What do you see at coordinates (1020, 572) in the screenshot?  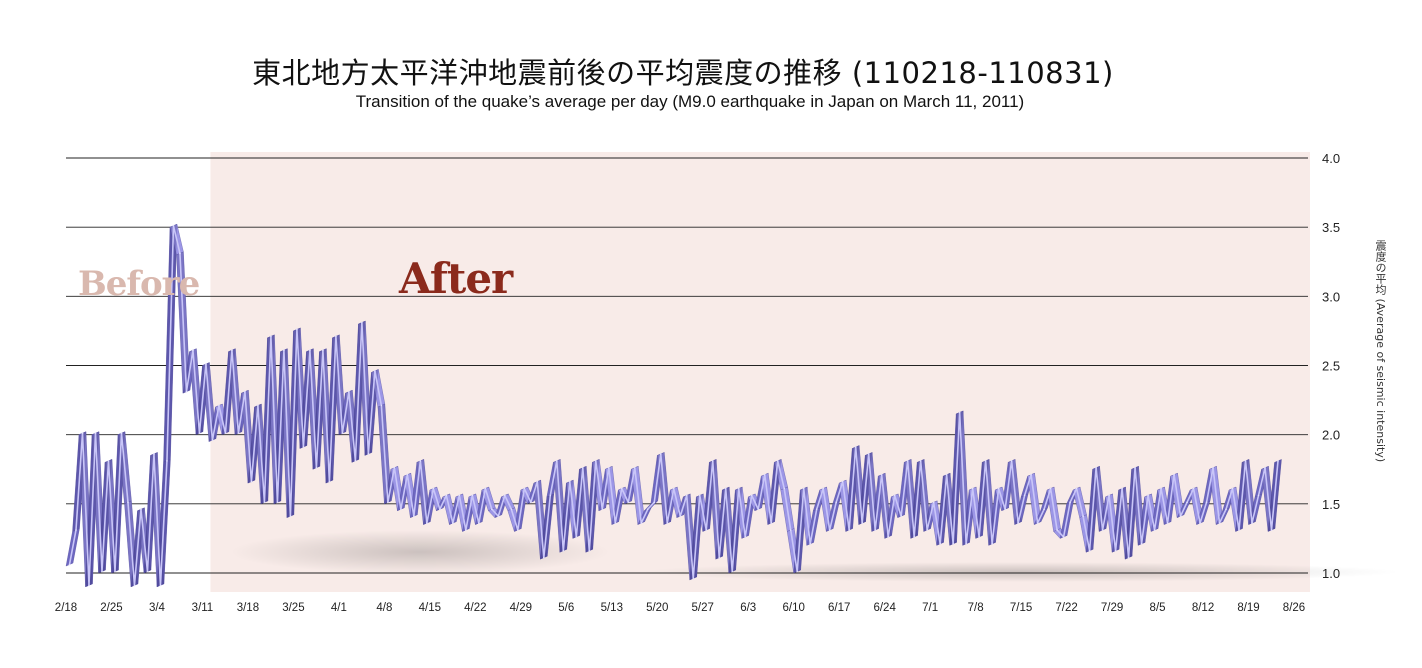 I see `ribbon-shadow` at bounding box center [1020, 572].